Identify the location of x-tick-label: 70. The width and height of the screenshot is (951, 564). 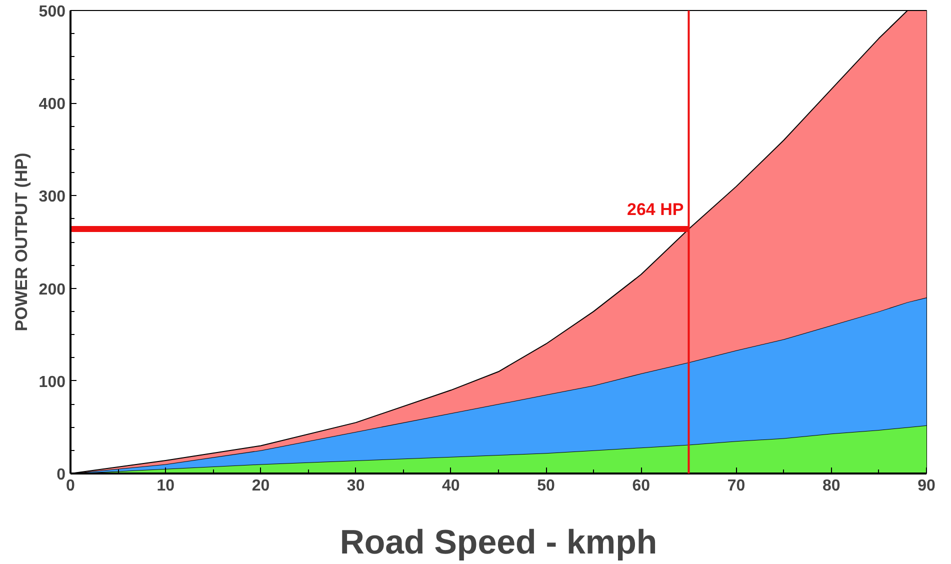
(736, 486).